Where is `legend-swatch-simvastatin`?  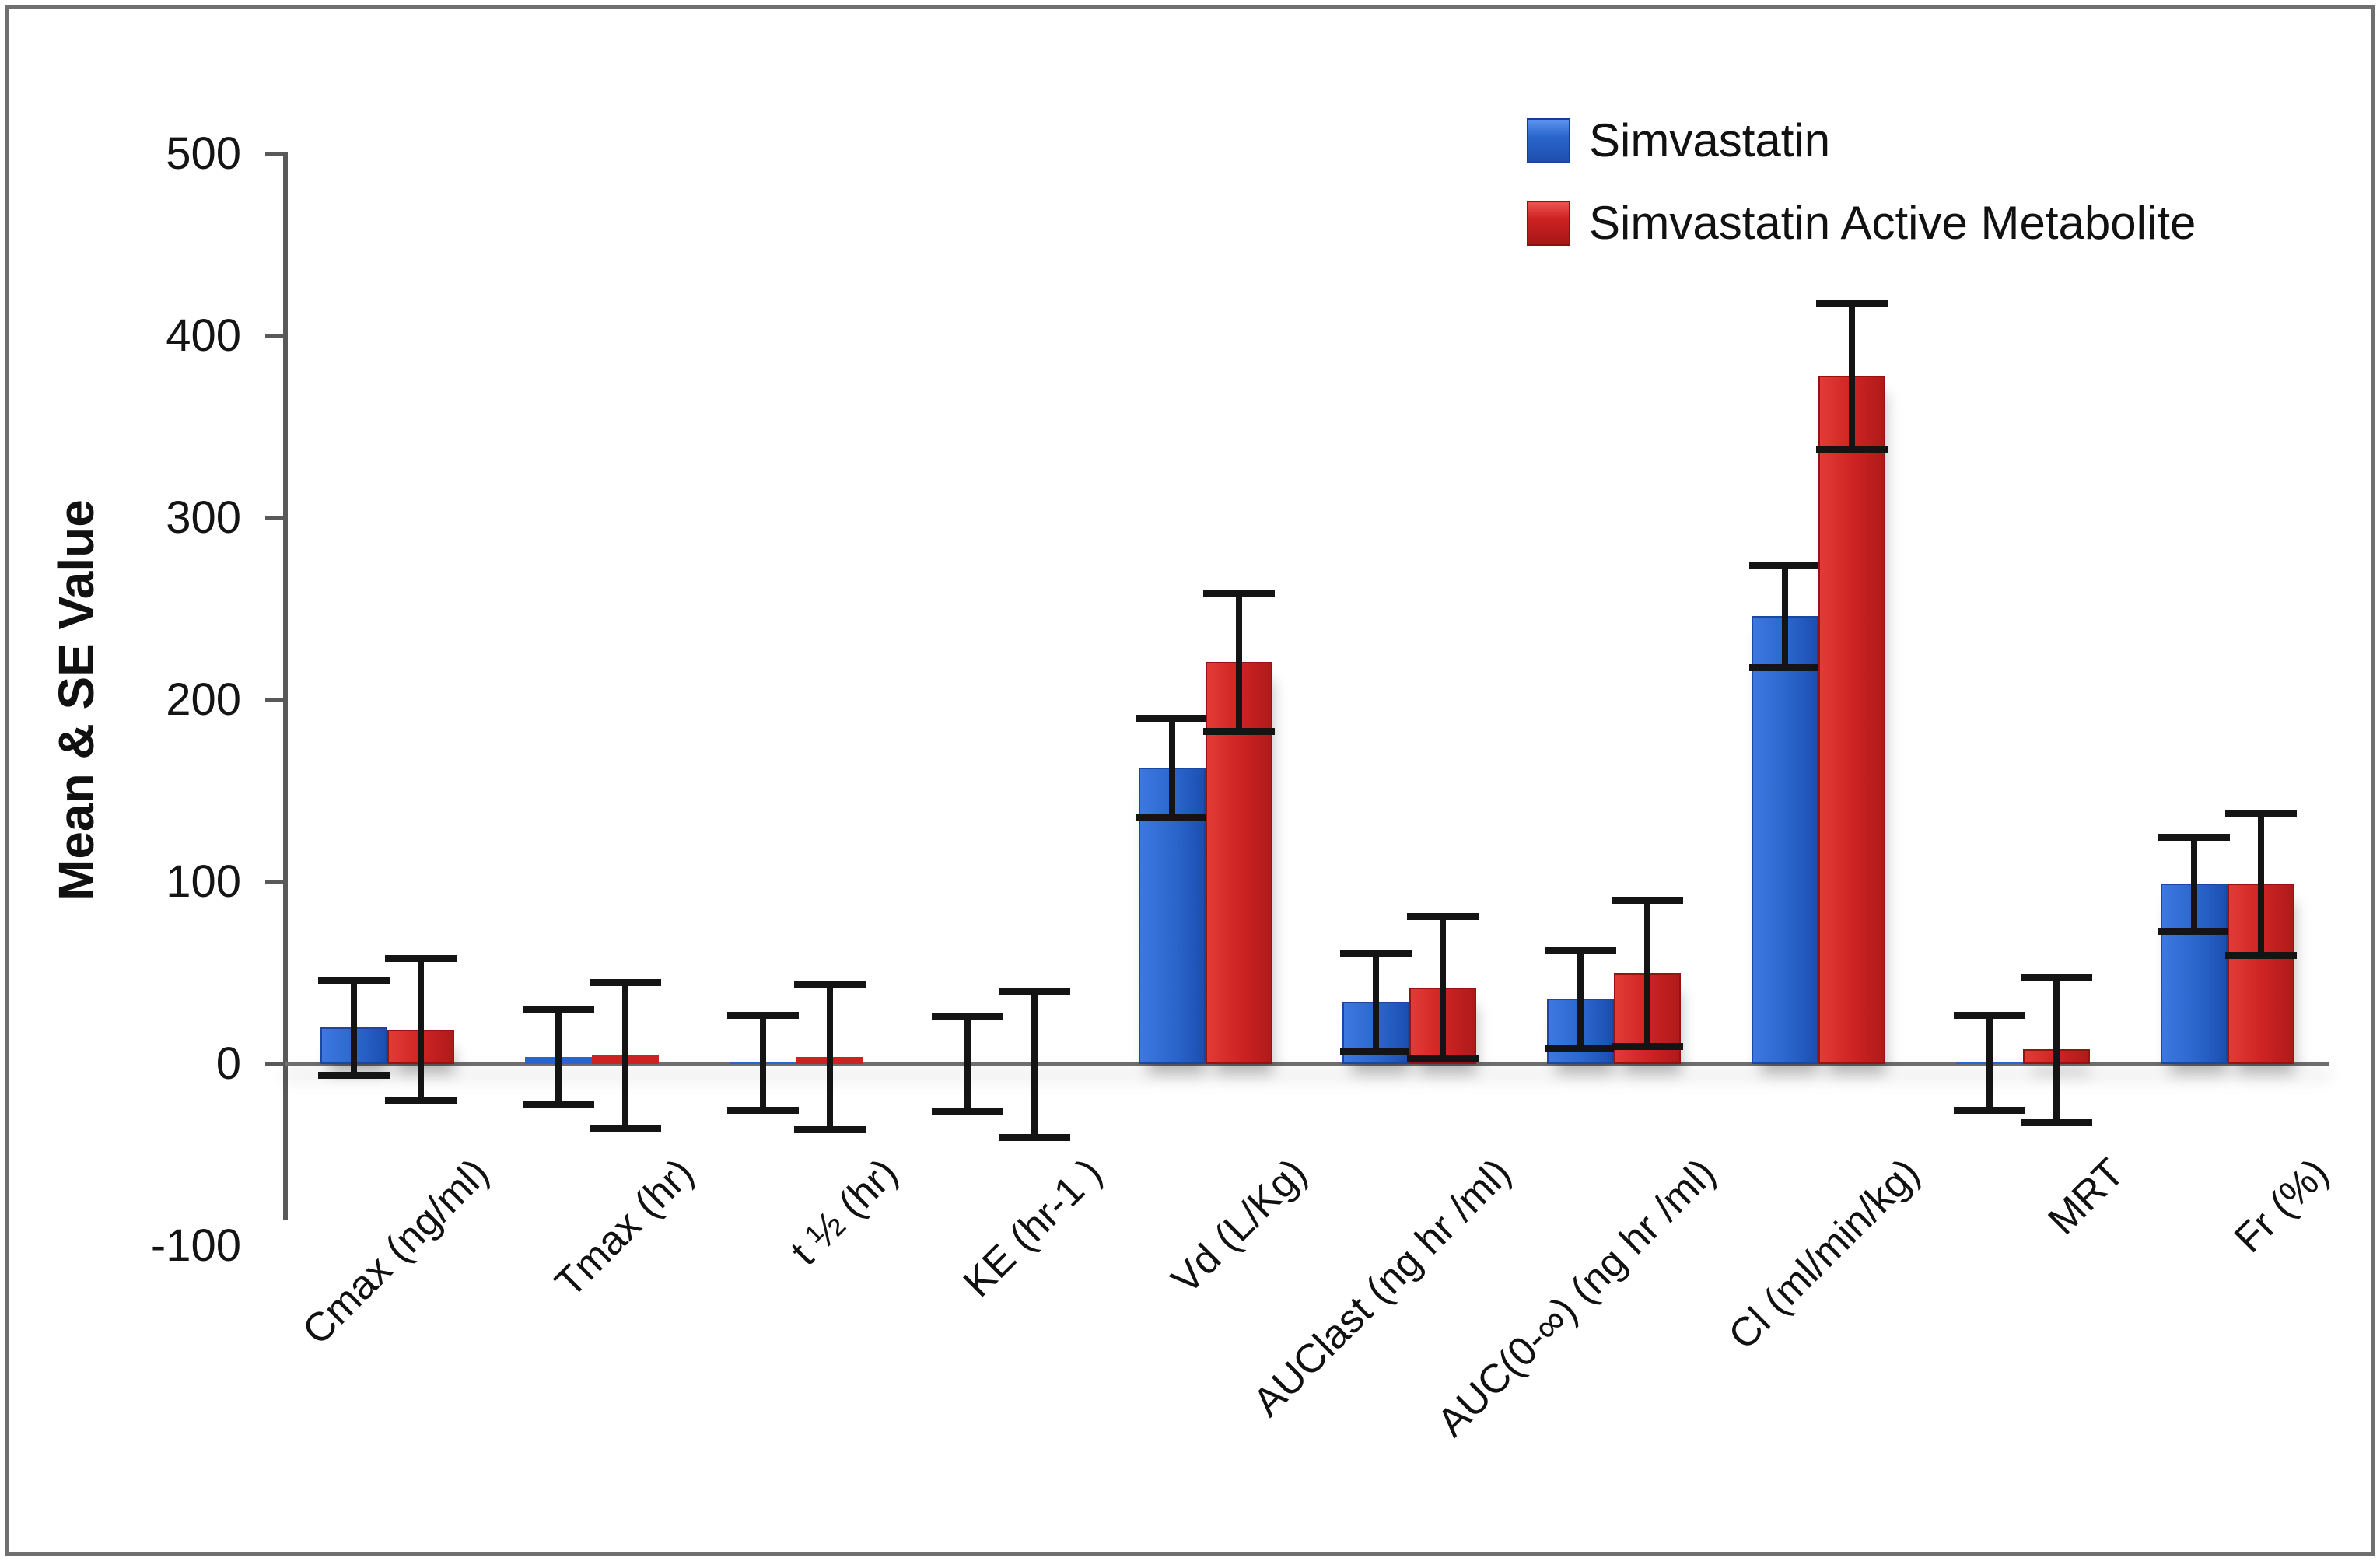
legend-swatch-simvastatin is located at coordinates (1549, 141).